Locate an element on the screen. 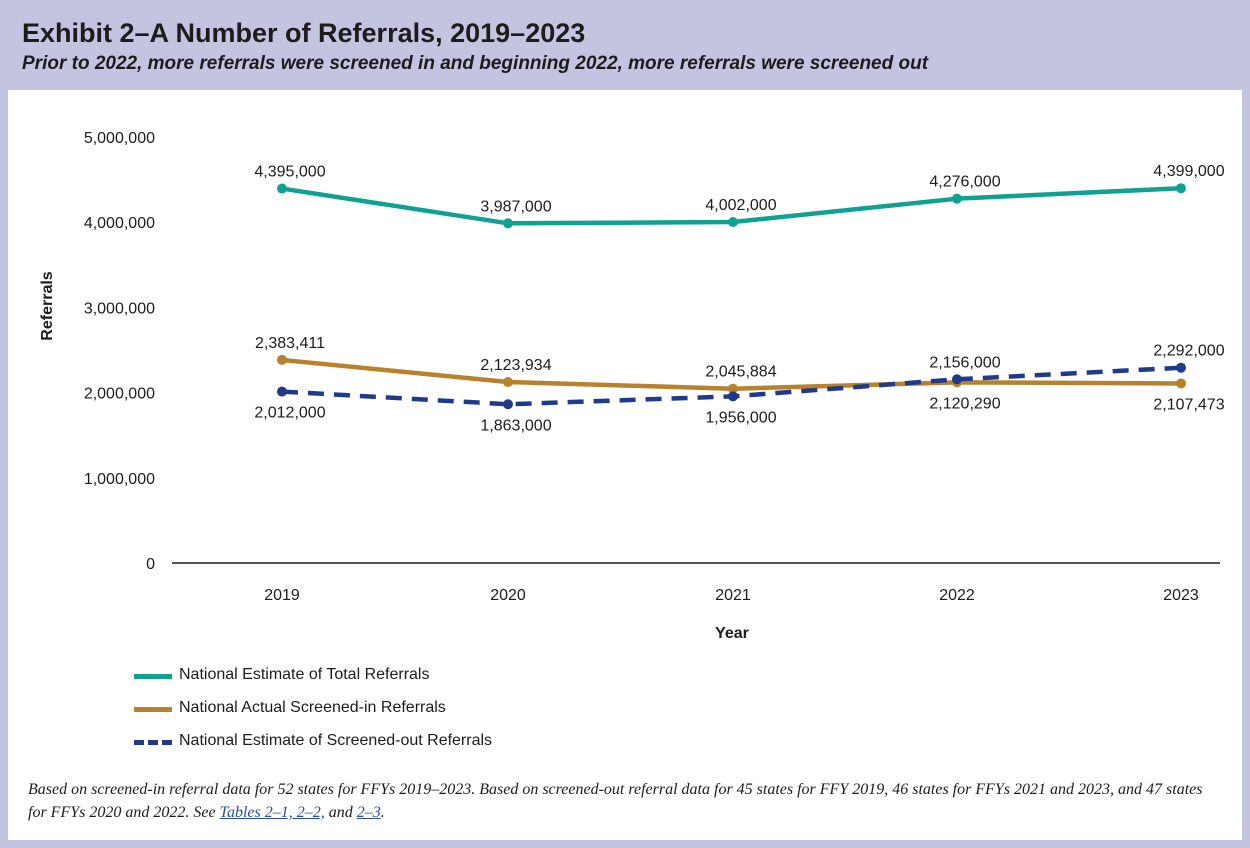  legend-swatch-screened-in is located at coordinates (153, 709).